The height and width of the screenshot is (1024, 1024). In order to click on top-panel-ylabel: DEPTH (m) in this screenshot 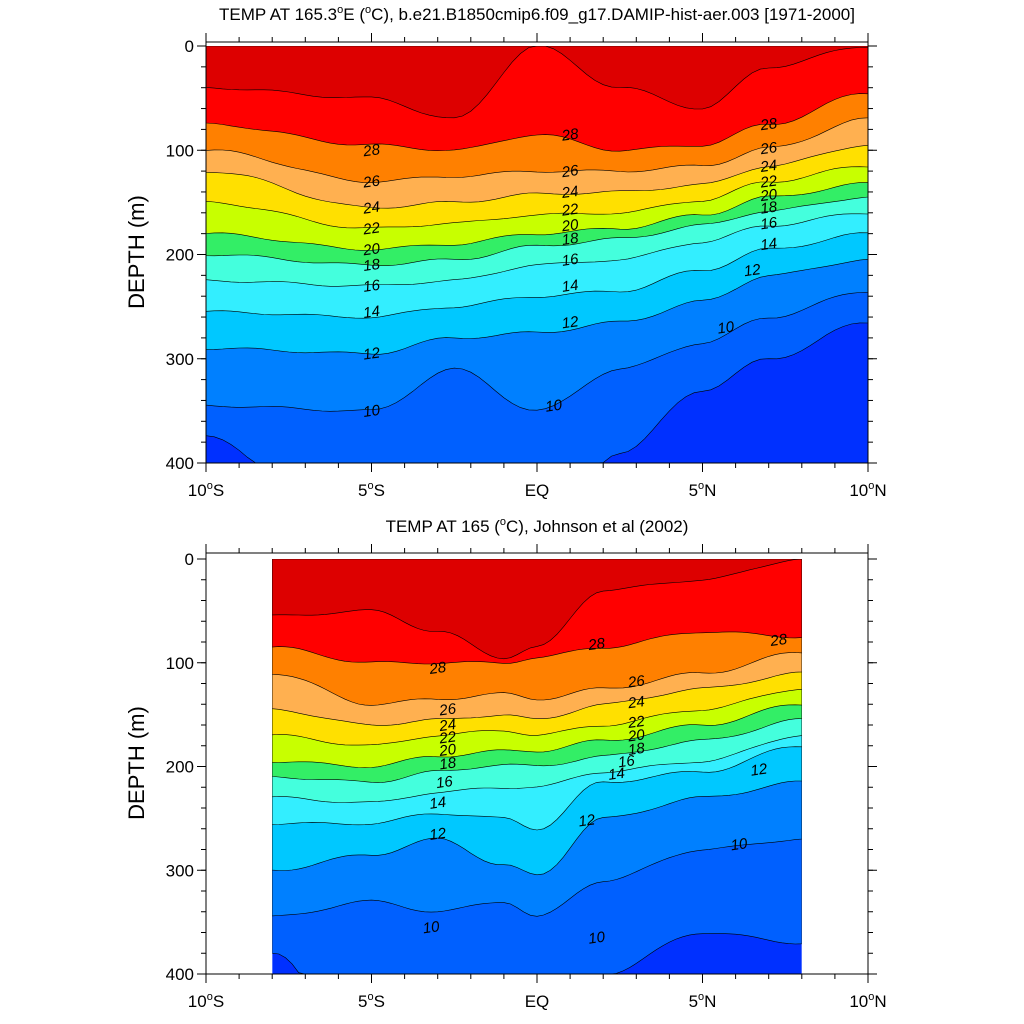, I will do `click(136, 252)`.